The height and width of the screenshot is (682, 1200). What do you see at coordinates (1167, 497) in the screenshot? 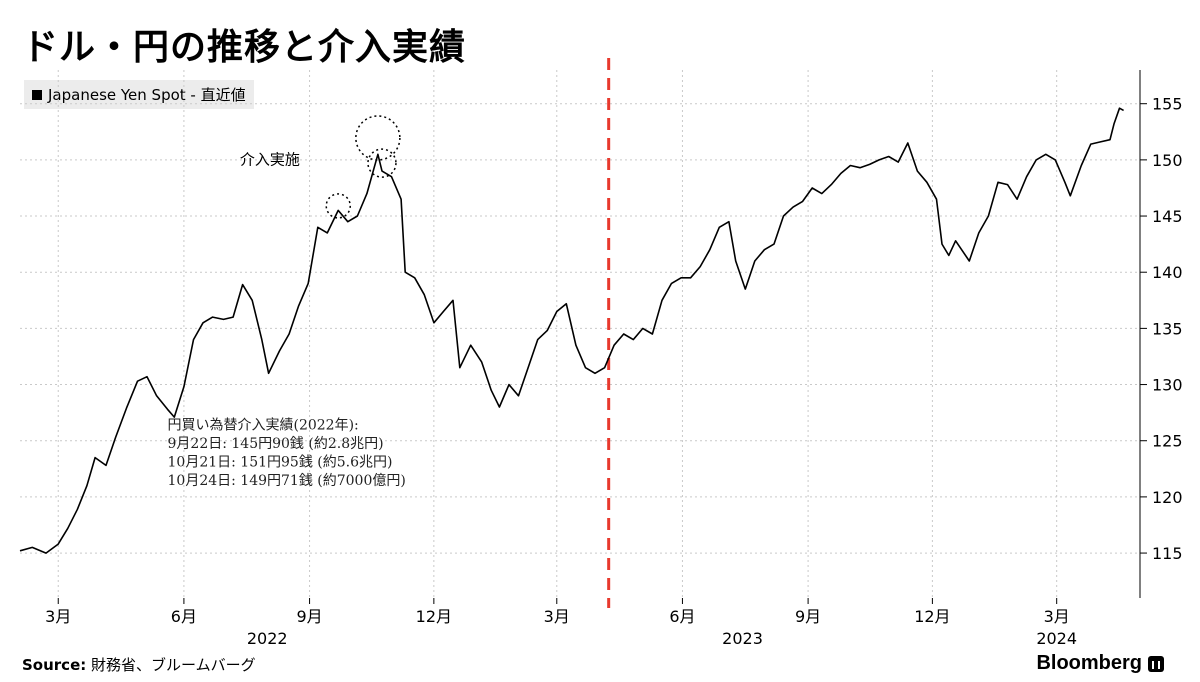
I see `y-tick-label: 120` at bounding box center [1167, 497].